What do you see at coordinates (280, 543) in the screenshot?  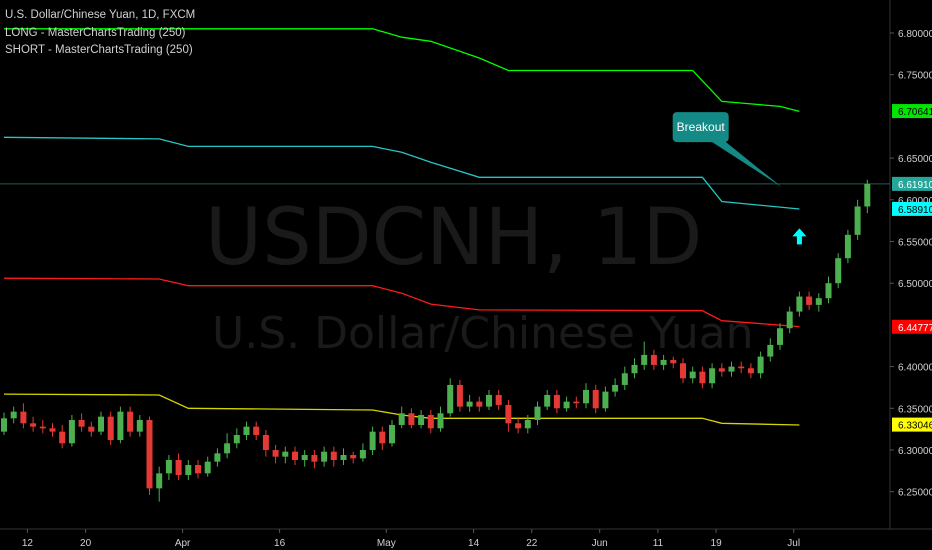 I see `x-tick-label: 16` at bounding box center [280, 543].